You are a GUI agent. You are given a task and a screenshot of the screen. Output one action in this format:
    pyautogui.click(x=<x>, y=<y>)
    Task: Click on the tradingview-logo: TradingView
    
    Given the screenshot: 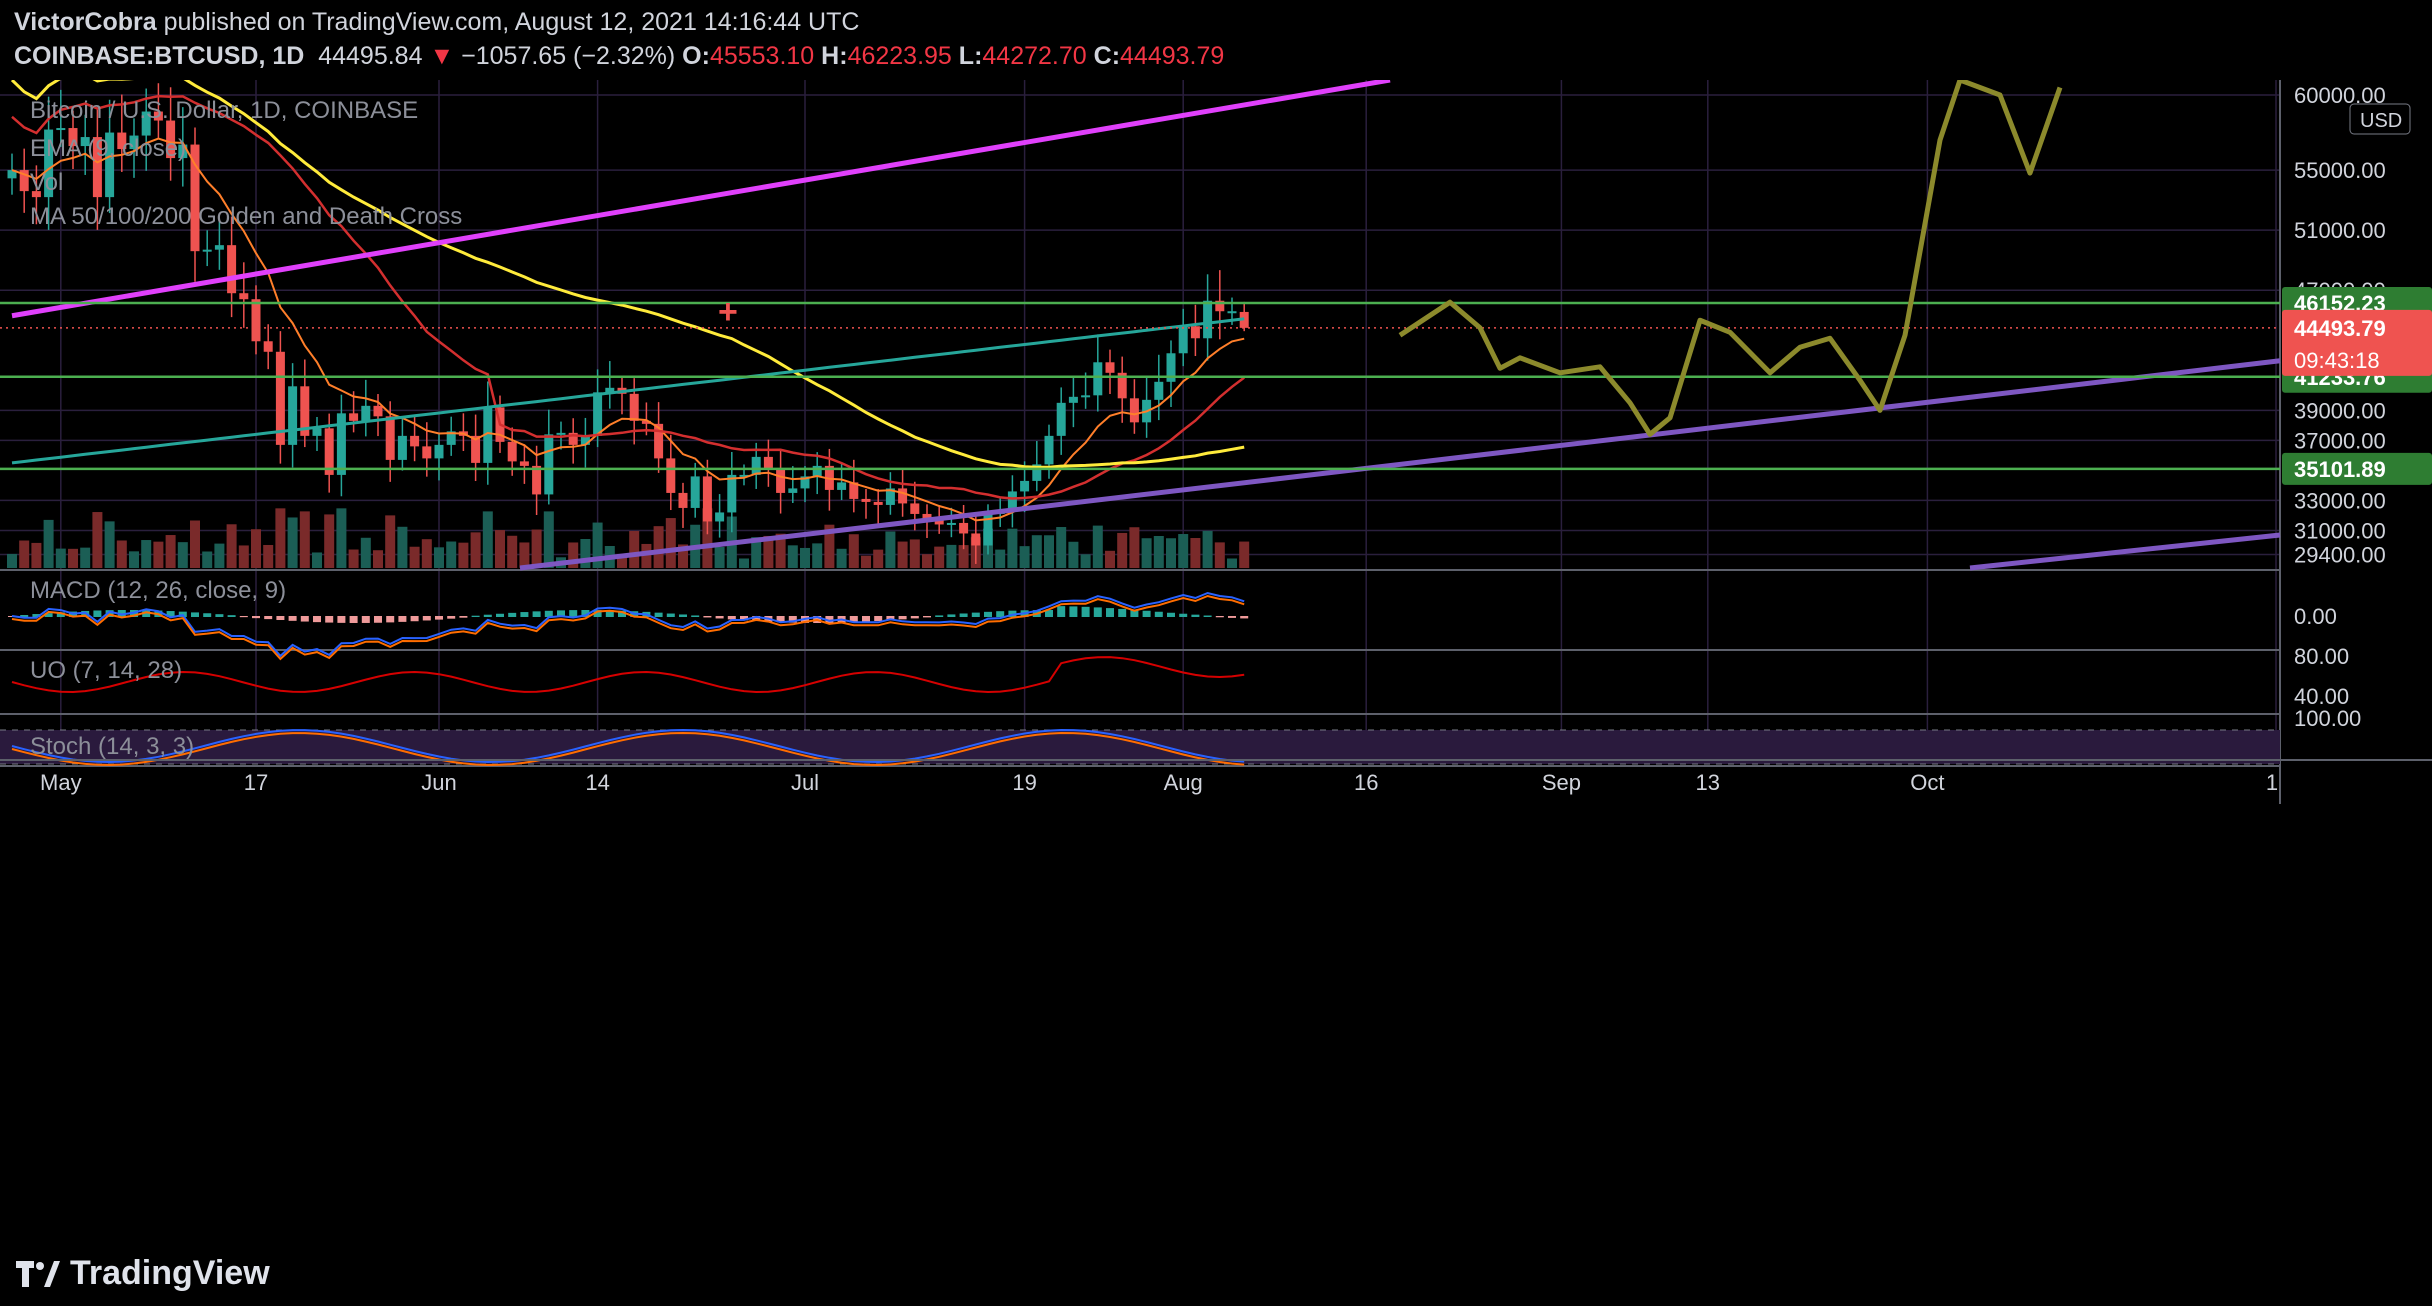 What is the action you would take?
    pyautogui.click(x=143, y=1273)
    